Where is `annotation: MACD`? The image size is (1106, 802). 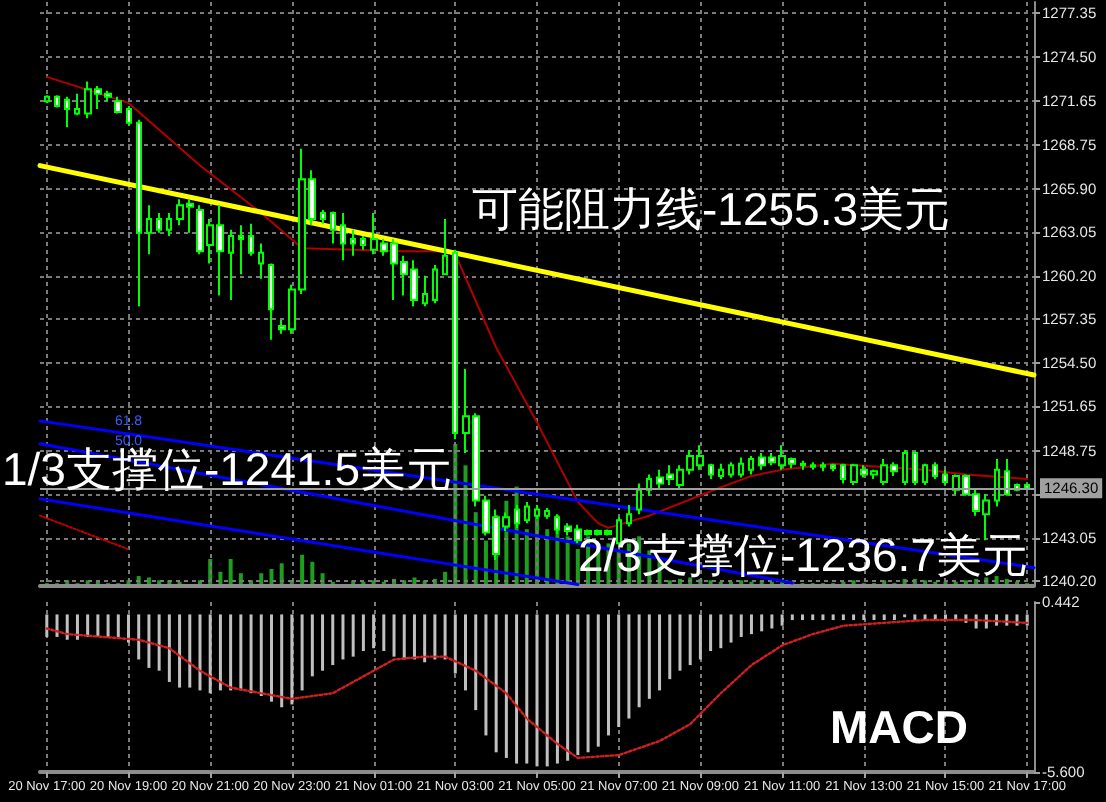 annotation: MACD is located at coordinates (899, 727).